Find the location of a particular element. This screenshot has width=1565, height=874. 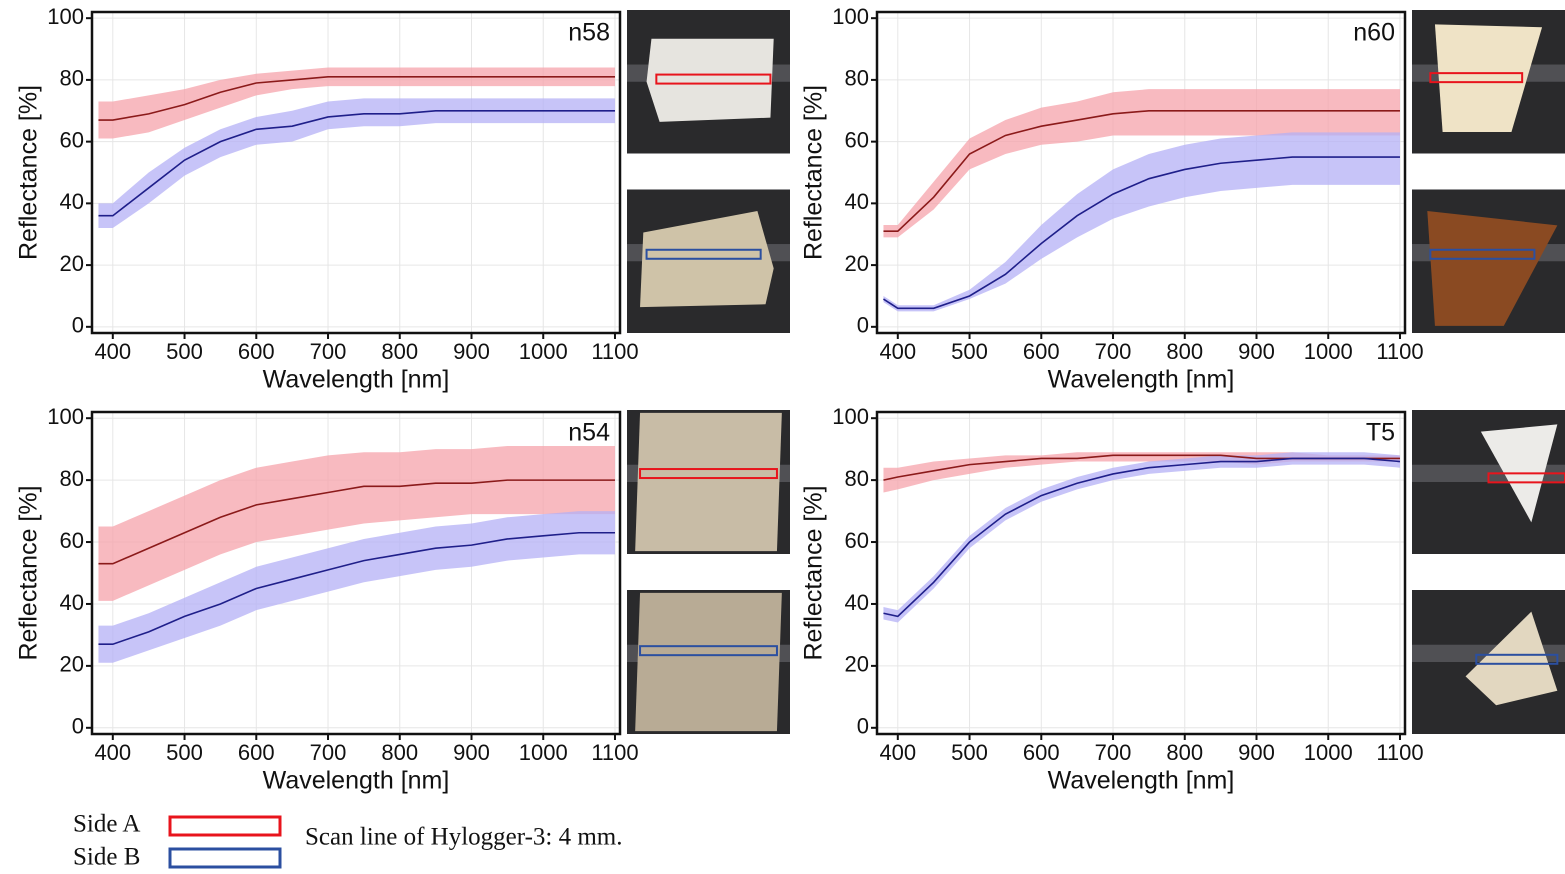

caption: Scan line of Hylogger-3: 4 mm. is located at coordinates (464, 837).